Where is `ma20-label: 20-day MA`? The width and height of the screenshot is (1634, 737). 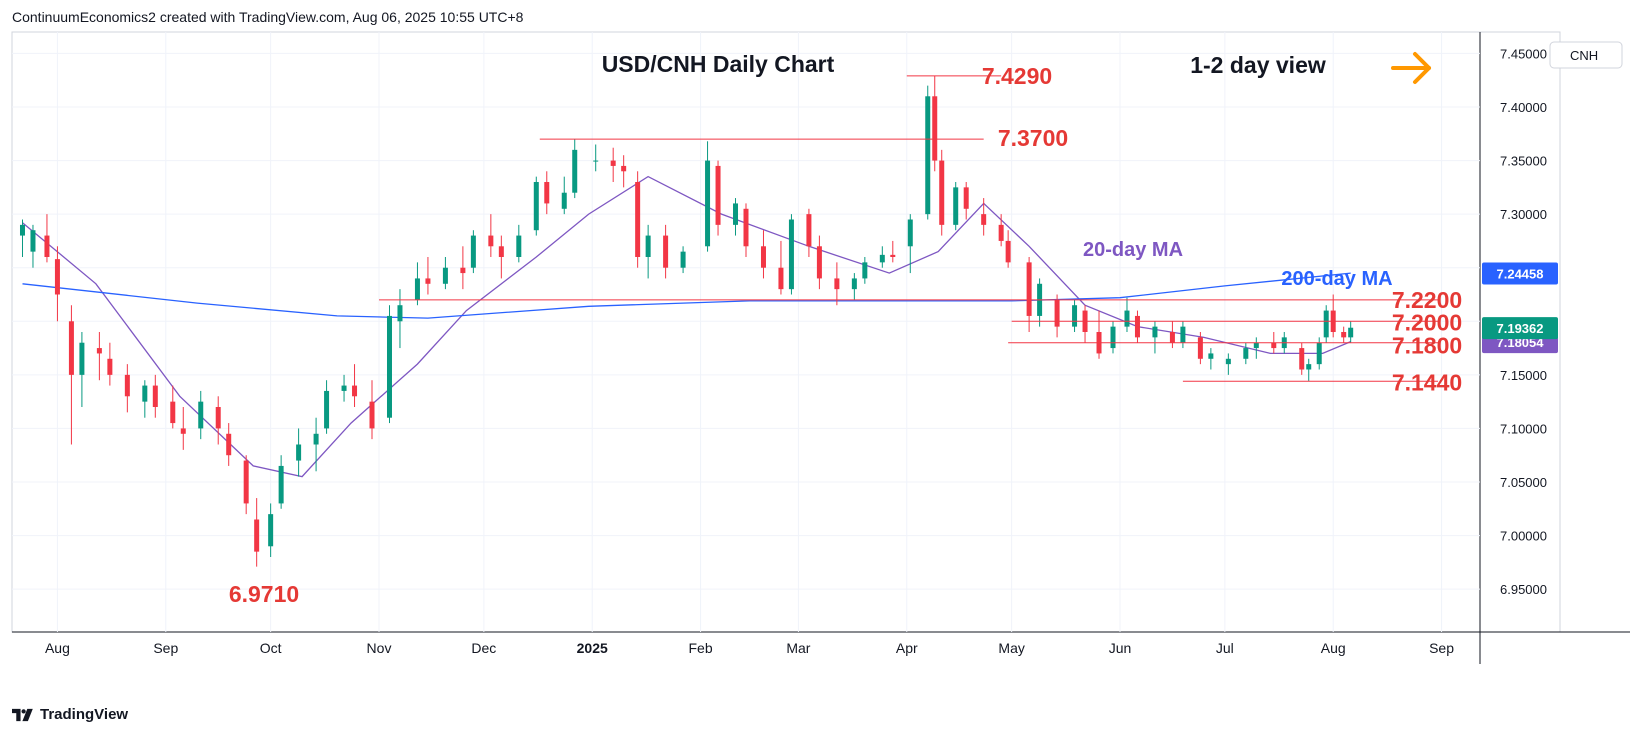
ma20-label: 20-day MA is located at coordinates (1133, 250).